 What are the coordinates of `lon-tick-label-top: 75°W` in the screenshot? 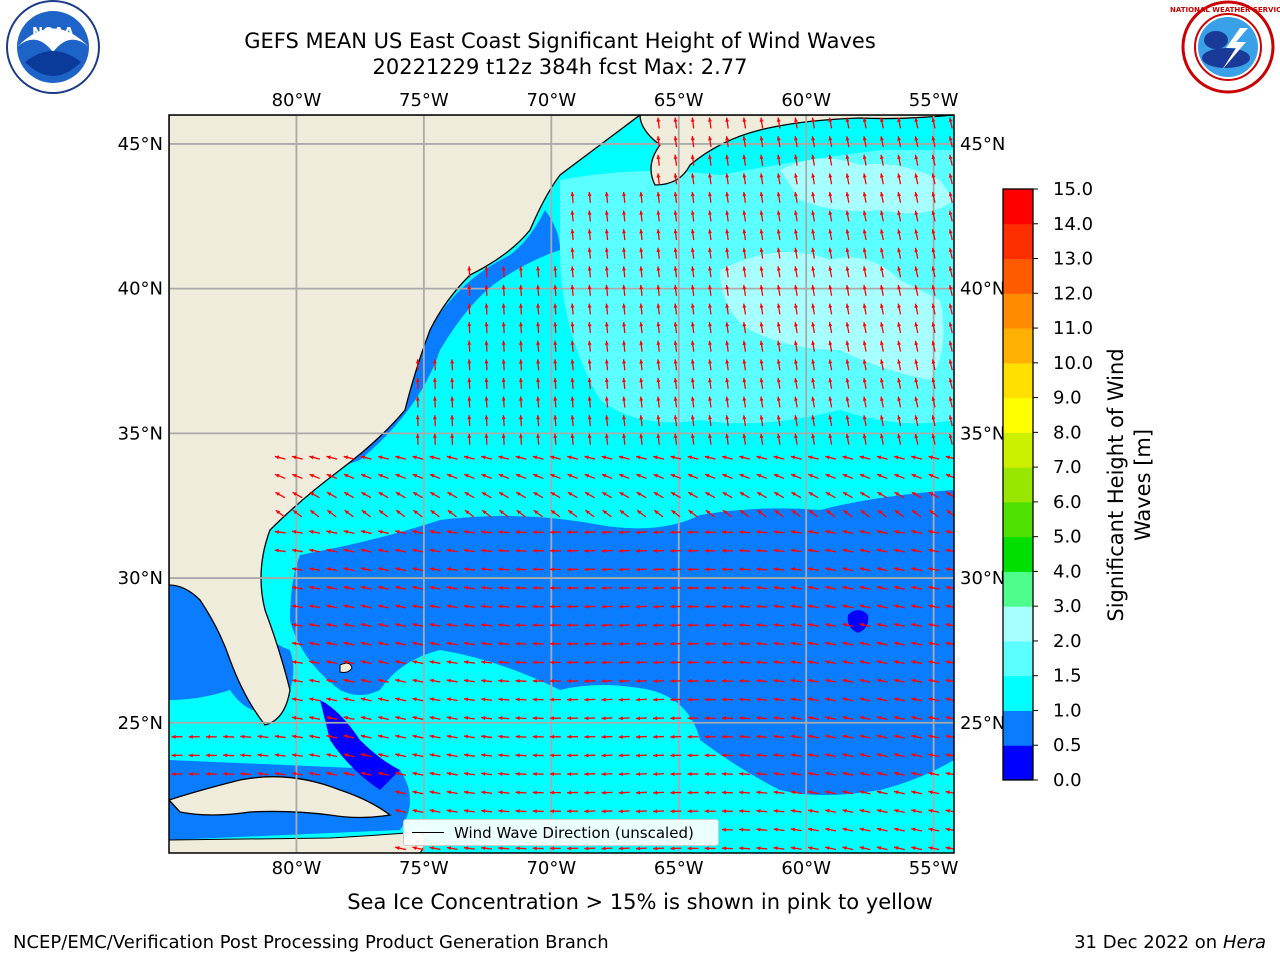 It's located at (424, 100).